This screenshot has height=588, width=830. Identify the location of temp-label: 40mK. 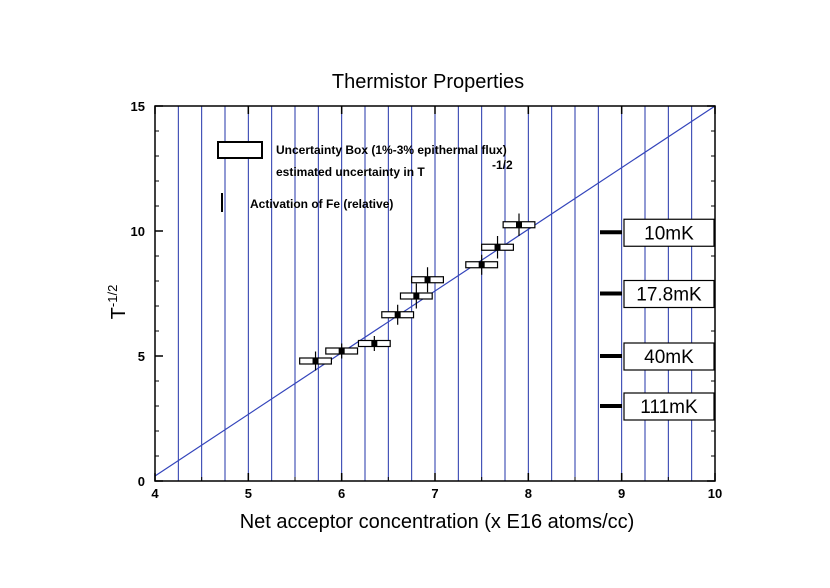
(669, 357).